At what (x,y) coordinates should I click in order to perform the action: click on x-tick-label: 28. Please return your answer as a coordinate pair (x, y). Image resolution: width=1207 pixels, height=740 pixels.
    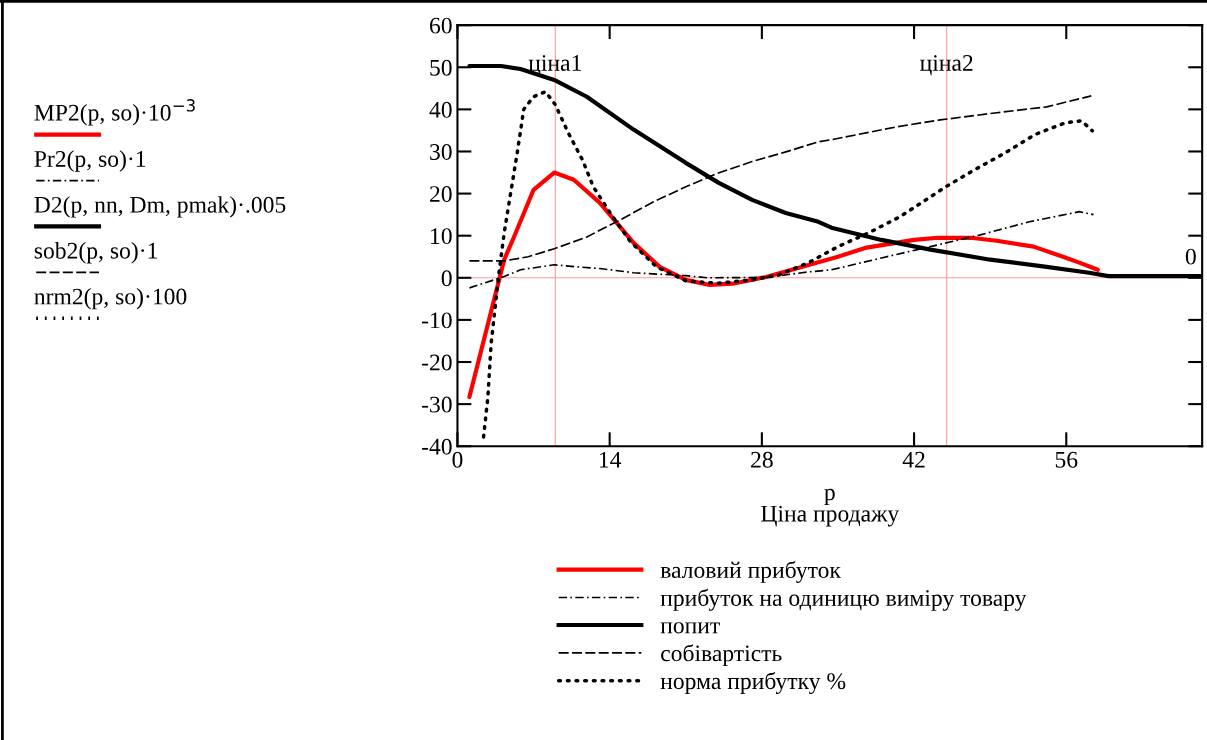
    Looking at the image, I should click on (762, 459).